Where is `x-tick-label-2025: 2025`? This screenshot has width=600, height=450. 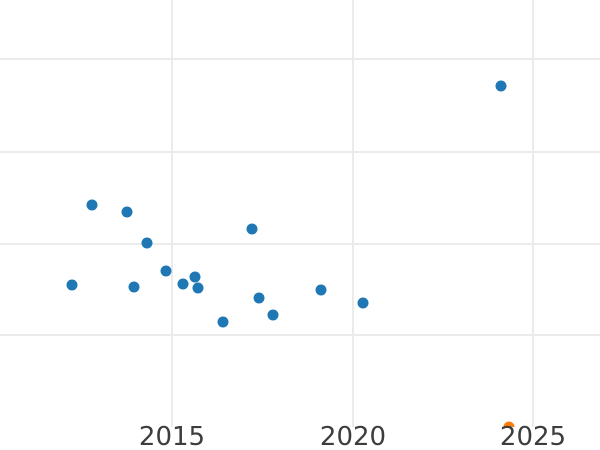
x-tick-label-2025: 2025 is located at coordinates (533, 436).